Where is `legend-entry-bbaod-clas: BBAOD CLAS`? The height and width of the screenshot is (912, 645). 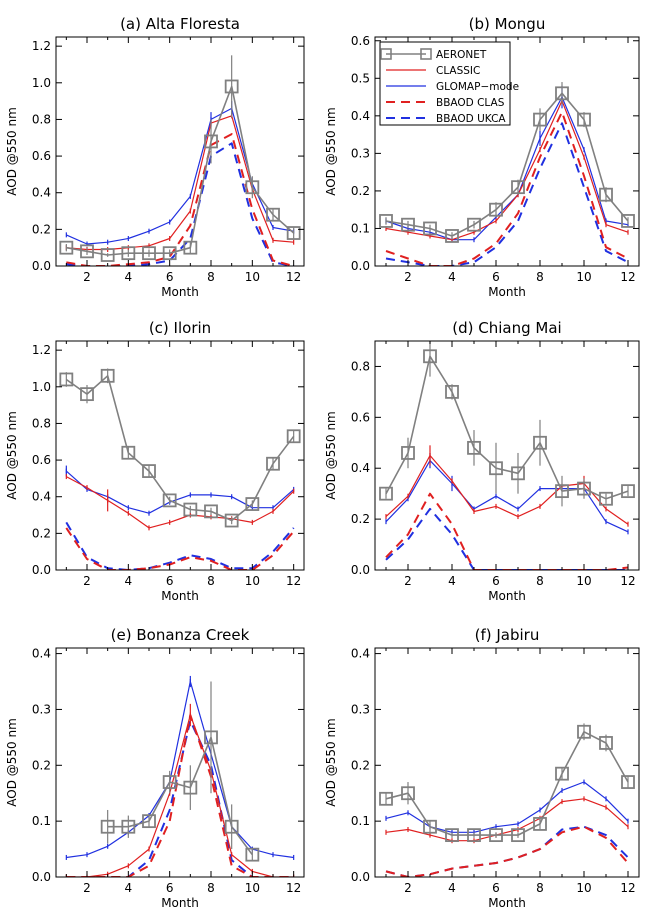
legend-entry-bbaod-clas: BBAOD CLAS is located at coordinates (445, 103).